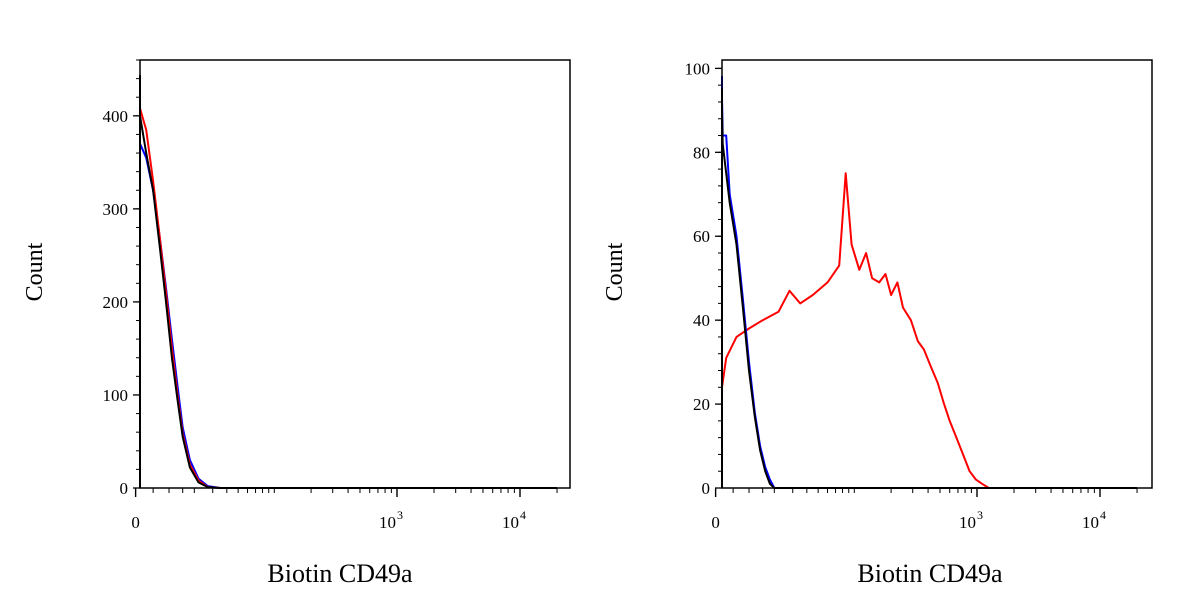 This screenshot has width=1200, height=600. Describe the element at coordinates (701, 152) in the screenshot. I see `y-tick-label: 80` at that location.